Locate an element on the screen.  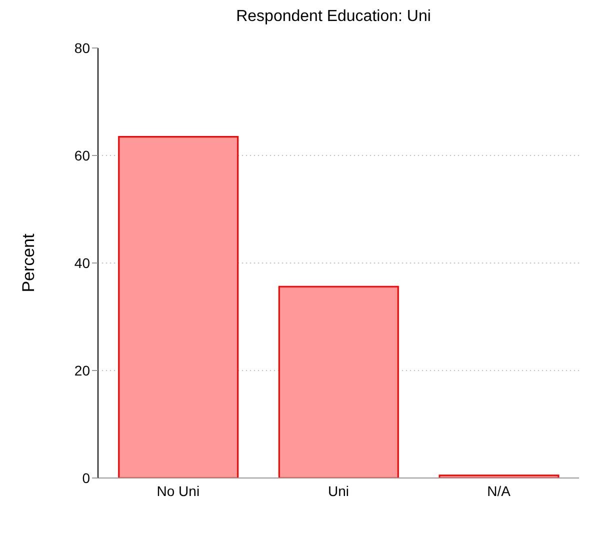
y-tick-label: 20 is located at coordinates (82, 370).